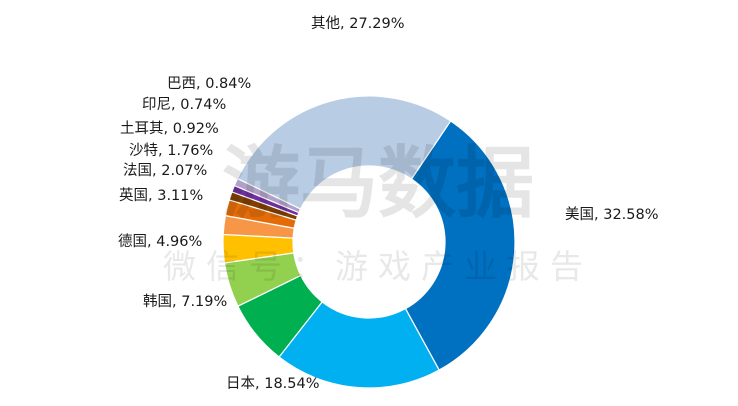 The image size is (738, 406). What do you see at coordinates (378, 266) in the screenshot?
I see `watermark-sub-text: 微信号：游戏产业报告` at bounding box center [378, 266].